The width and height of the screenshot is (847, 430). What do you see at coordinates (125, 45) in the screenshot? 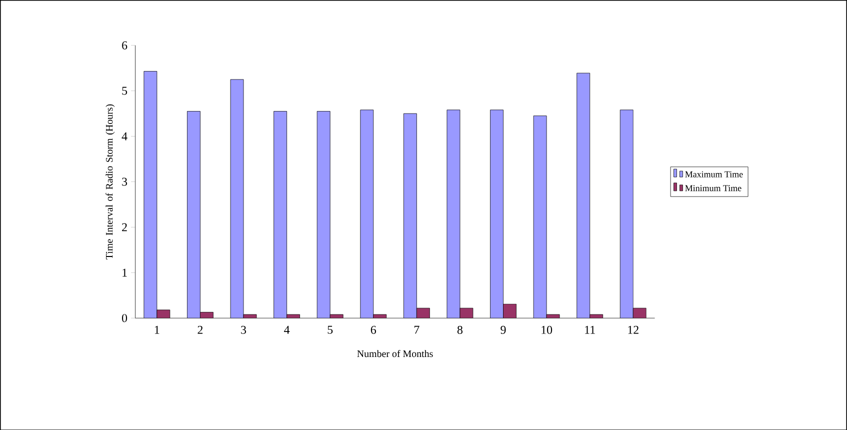
I see `y-tick-label: 6` at bounding box center [125, 45].